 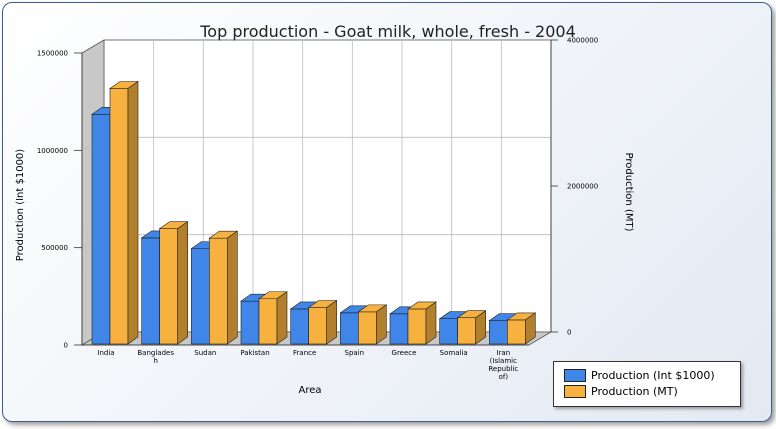 I want to click on x-tick-label: Iran, so click(x=503, y=353).